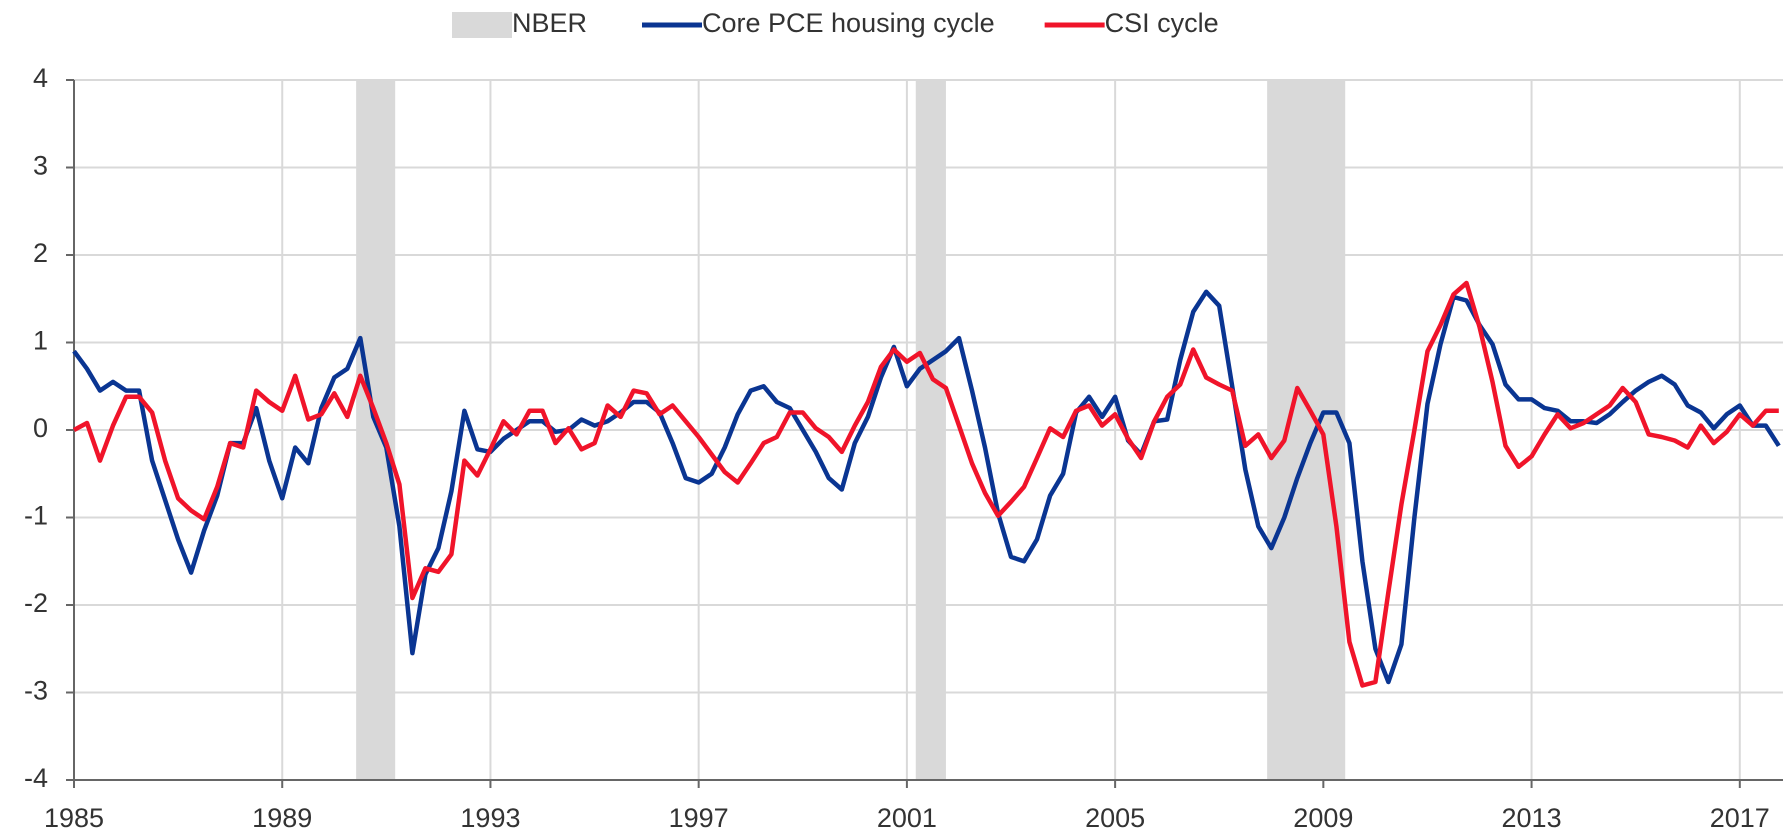 The height and width of the screenshot is (839, 1783). What do you see at coordinates (40, 341) in the screenshot?
I see `y-tick-label: 1` at bounding box center [40, 341].